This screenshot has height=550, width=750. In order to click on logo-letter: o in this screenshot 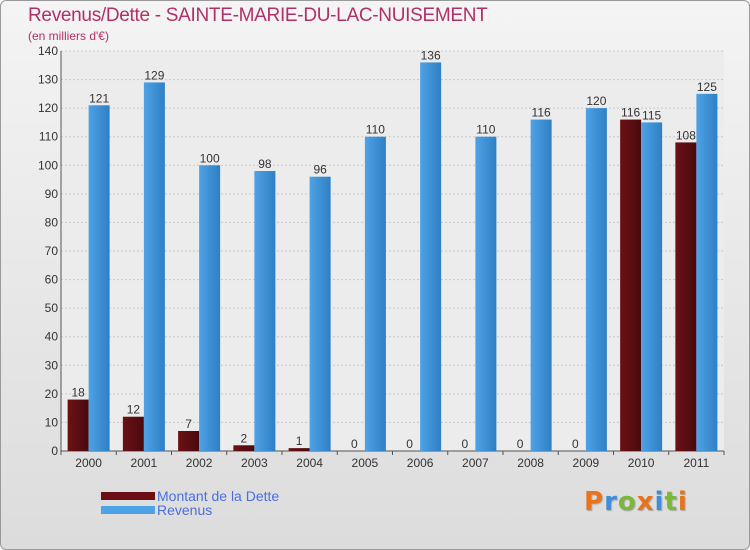, I will do `click(627, 502)`.